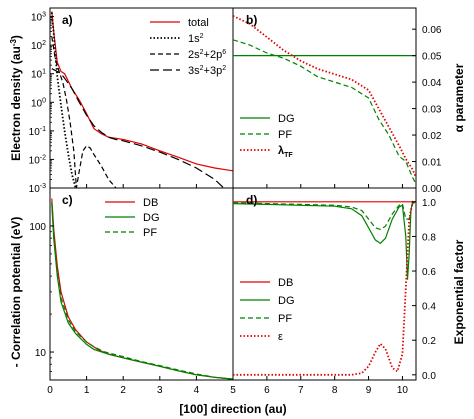 The image size is (474, 419). Describe the element at coordinates (37, 160) in the screenshot. I see `y-tick-label: 10⁻²` at that location.